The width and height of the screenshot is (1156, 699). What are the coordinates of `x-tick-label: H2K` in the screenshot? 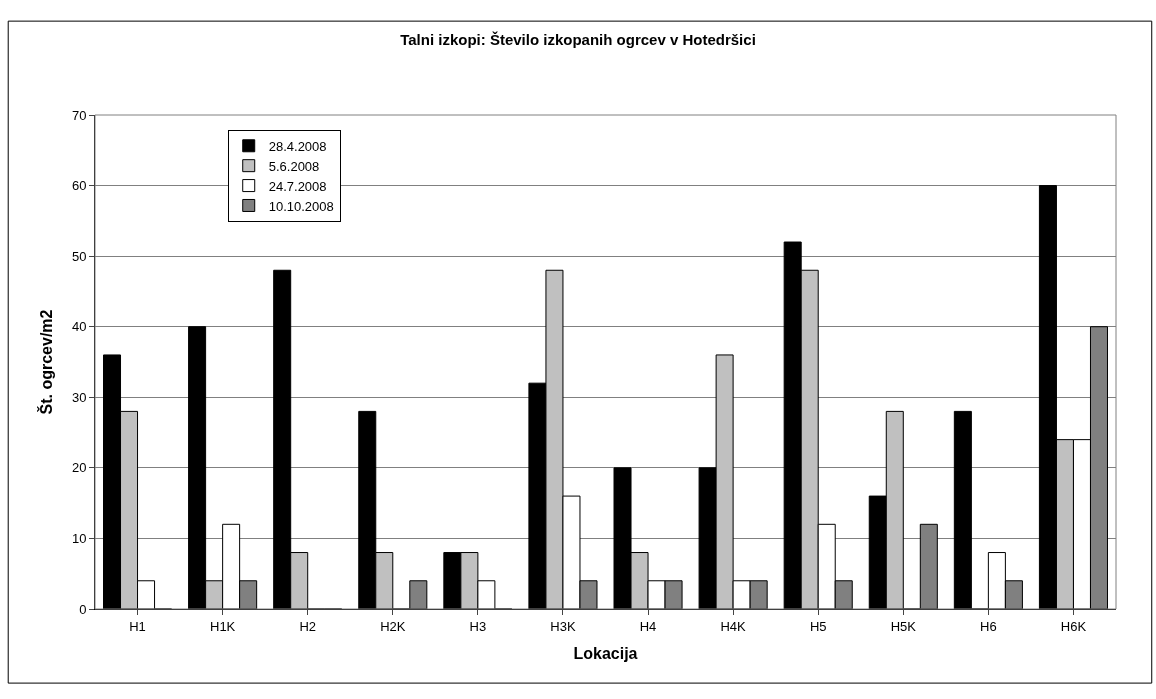 It's located at (393, 626).